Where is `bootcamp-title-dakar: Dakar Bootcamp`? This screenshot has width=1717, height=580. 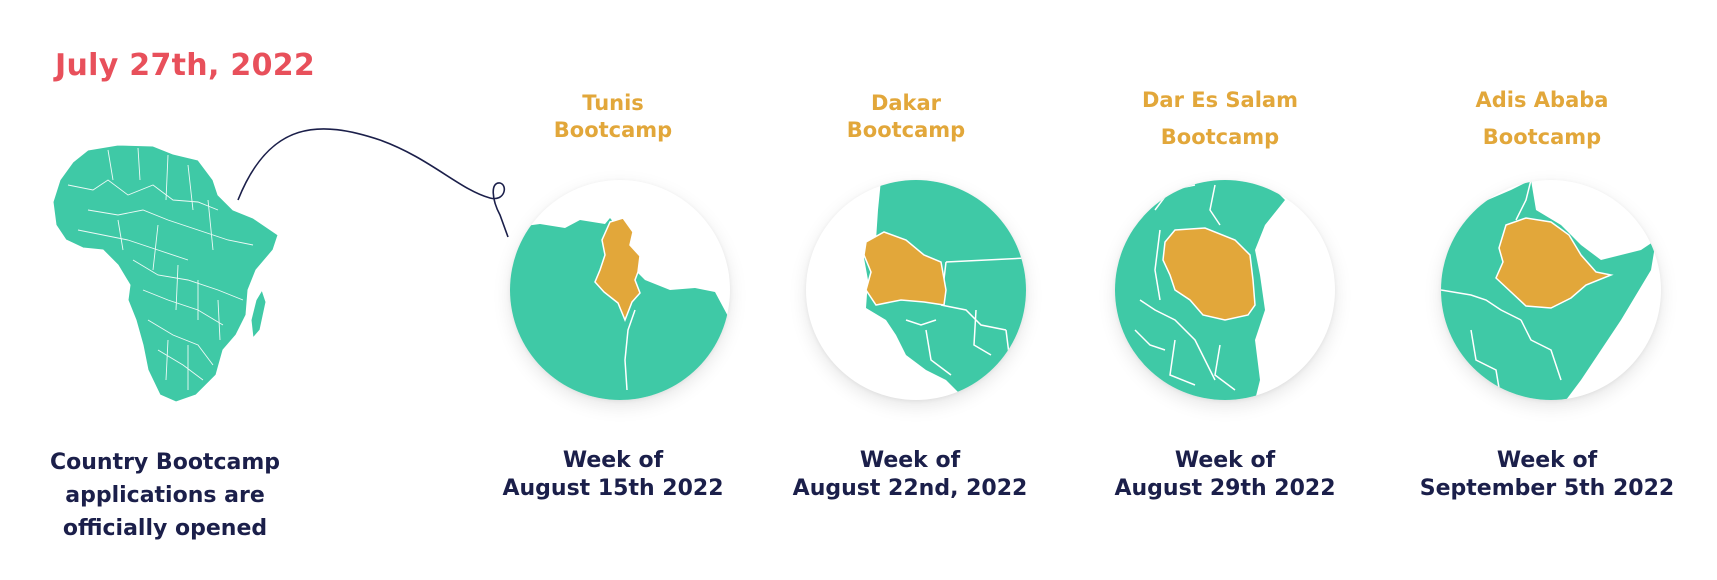
bootcamp-title-dakar: Dakar Bootcamp is located at coordinates (906, 117).